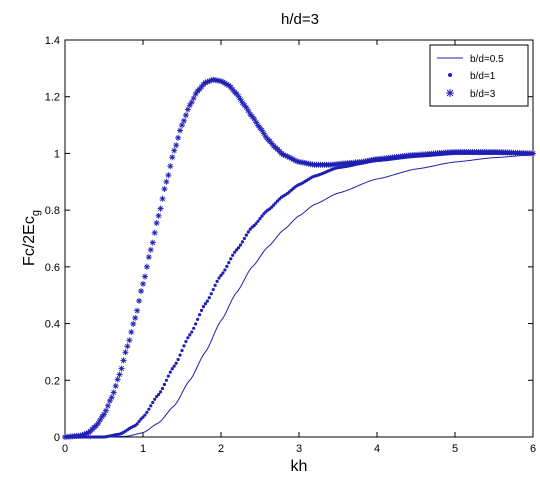 Image resolution: width=540 pixels, height=481 pixels. Describe the element at coordinates (52, 268) in the screenshot. I see `y-tick-label: 0.6` at that location.